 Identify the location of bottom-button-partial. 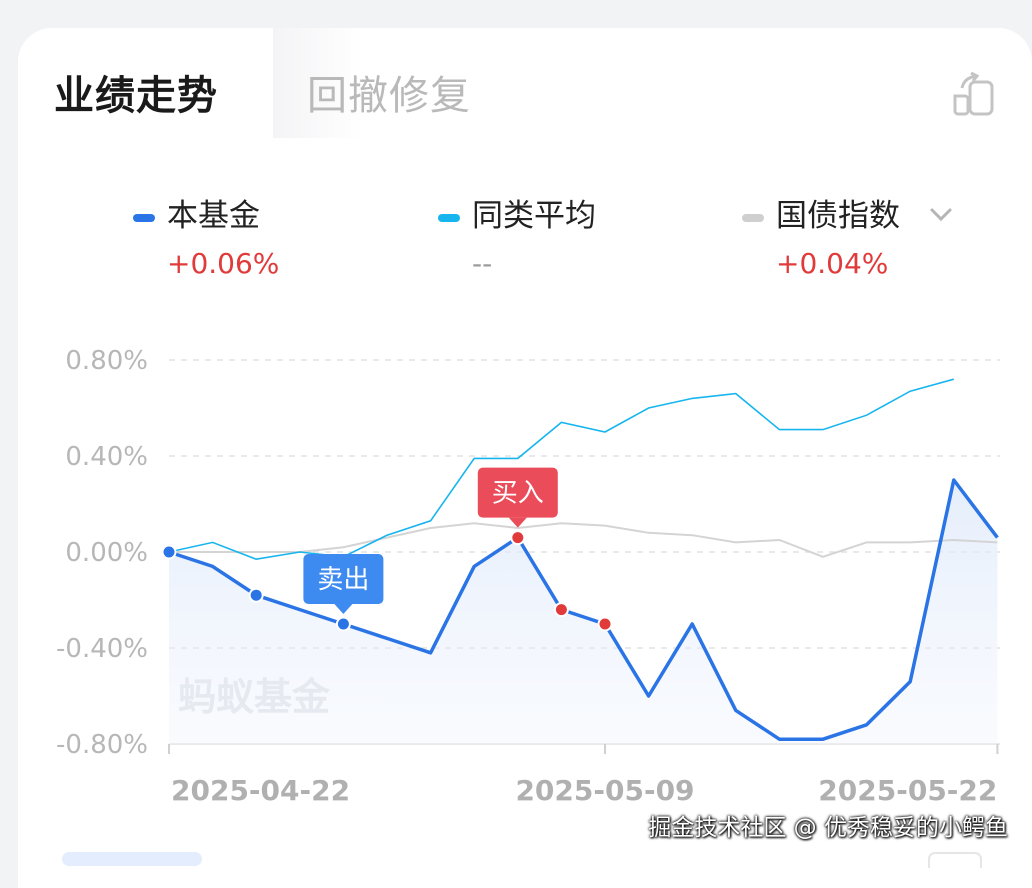
(132, 859).